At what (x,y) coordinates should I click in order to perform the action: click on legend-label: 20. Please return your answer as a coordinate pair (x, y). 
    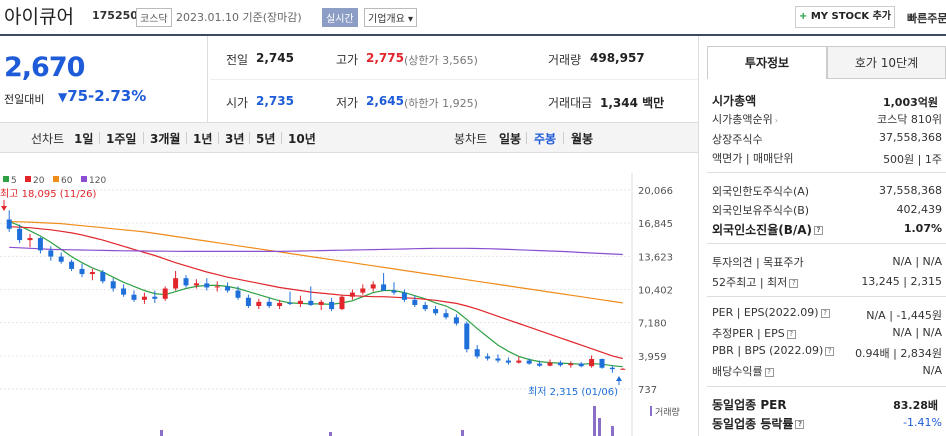
    Looking at the image, I should click on (39, 181).